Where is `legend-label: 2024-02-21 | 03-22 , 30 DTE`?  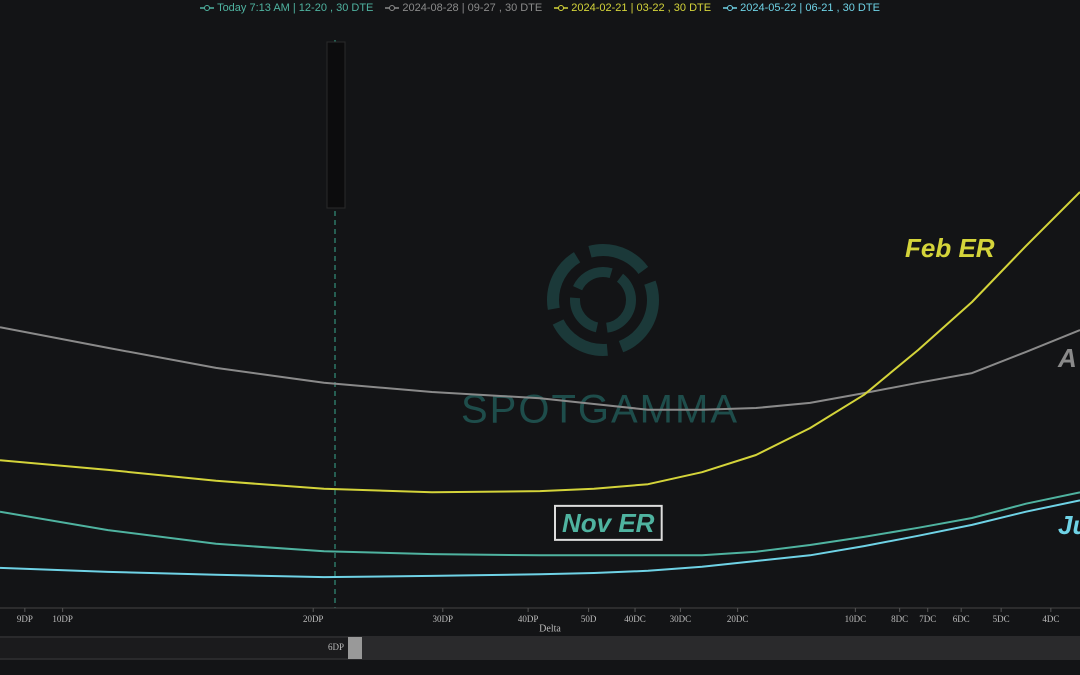 legend-label: 2024-02-21 | 03-22 , 30 DTE is located at coordinates (641, 8).